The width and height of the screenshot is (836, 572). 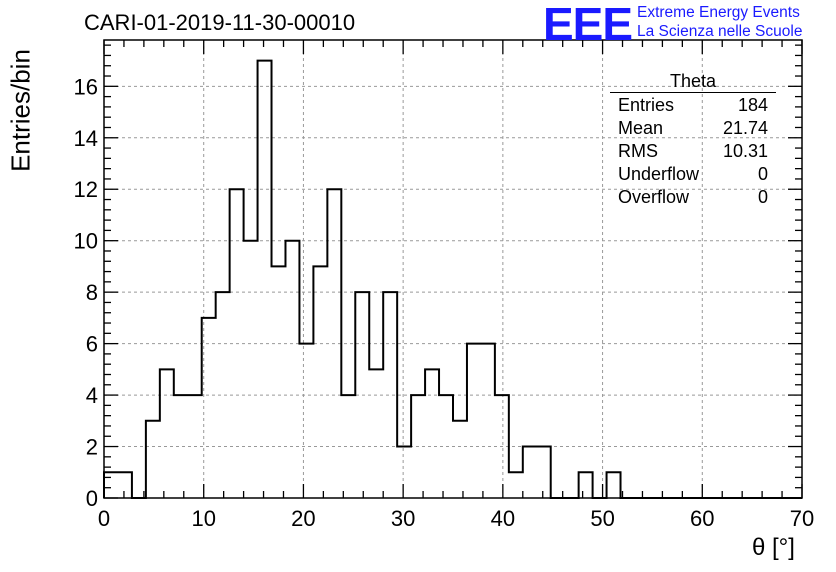 What do you see at coordinates (693, 81) in the screenshot?
I see `stats-box-title: Theta` at bounding box center [693, 81].